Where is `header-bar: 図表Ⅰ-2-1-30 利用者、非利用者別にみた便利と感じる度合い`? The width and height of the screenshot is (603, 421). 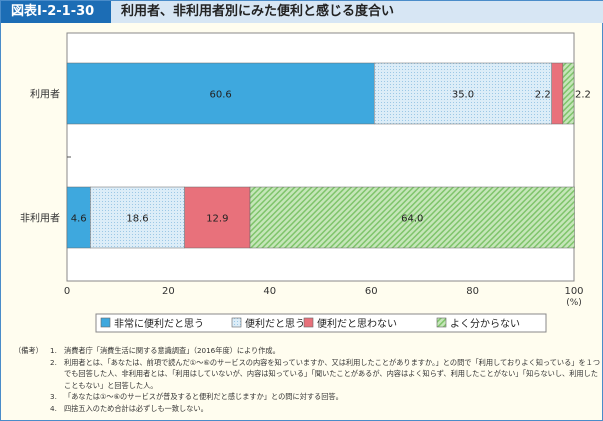
header-bar: 図表Ⅰ-2-1-30 利用者、非利用者別にみた便利と感じる度合い is located at coordinates (302, 12).